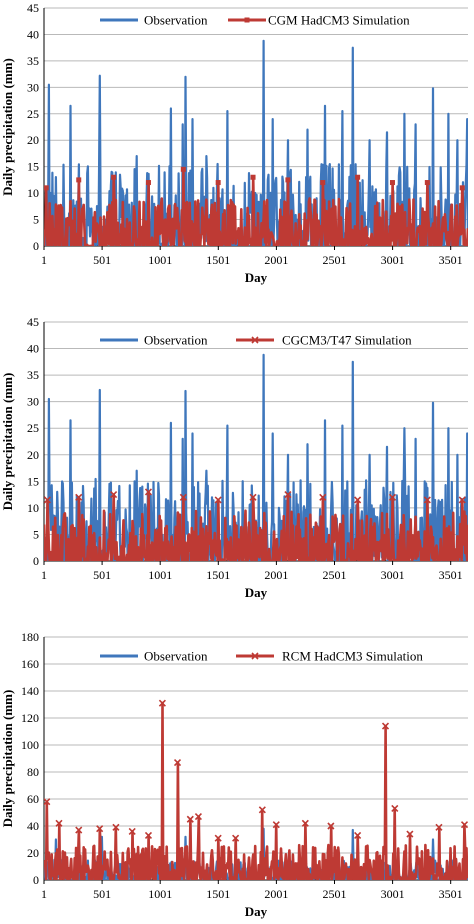 The width and height of the screenshot is (474, 924). What do you see at coordinates (33, 772) in the screenshot?
I see `y-tick-label: 80` at bounding box center [33, 772].